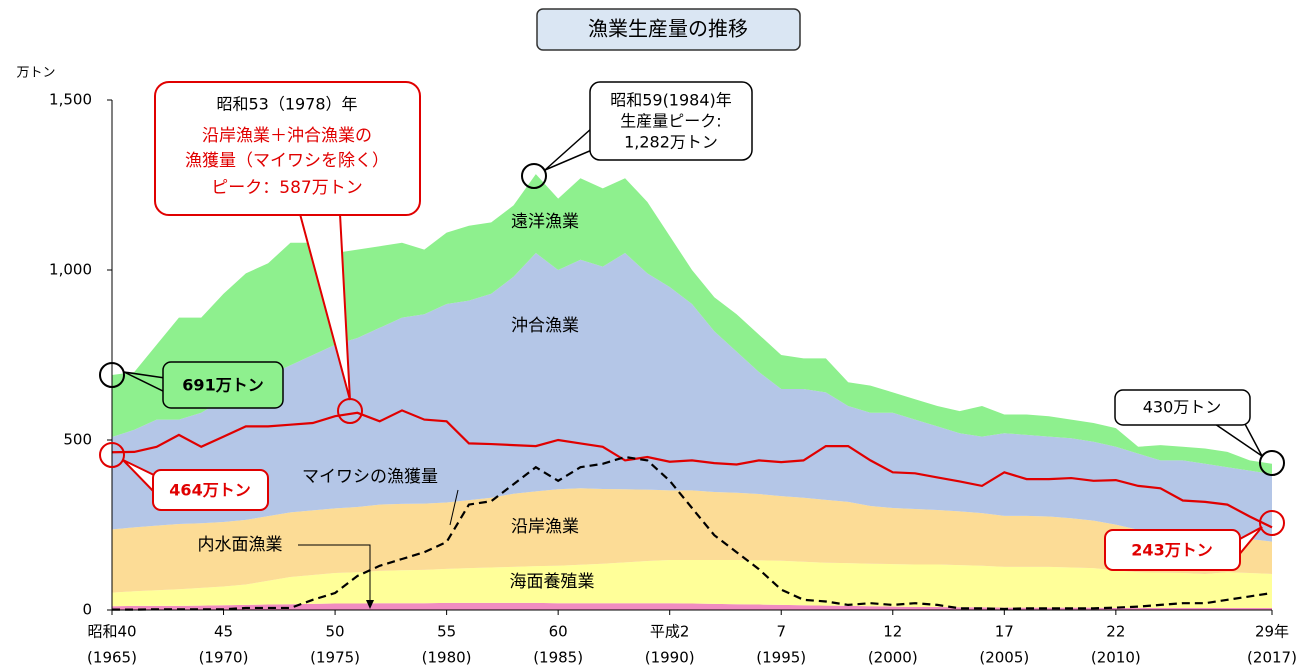 The image size is (1313, 668). What do you see at coordinates (286, 104) in the screenshot?
I see `callout-text: 昭和53（1978）年` at bounding box center [286, 104].